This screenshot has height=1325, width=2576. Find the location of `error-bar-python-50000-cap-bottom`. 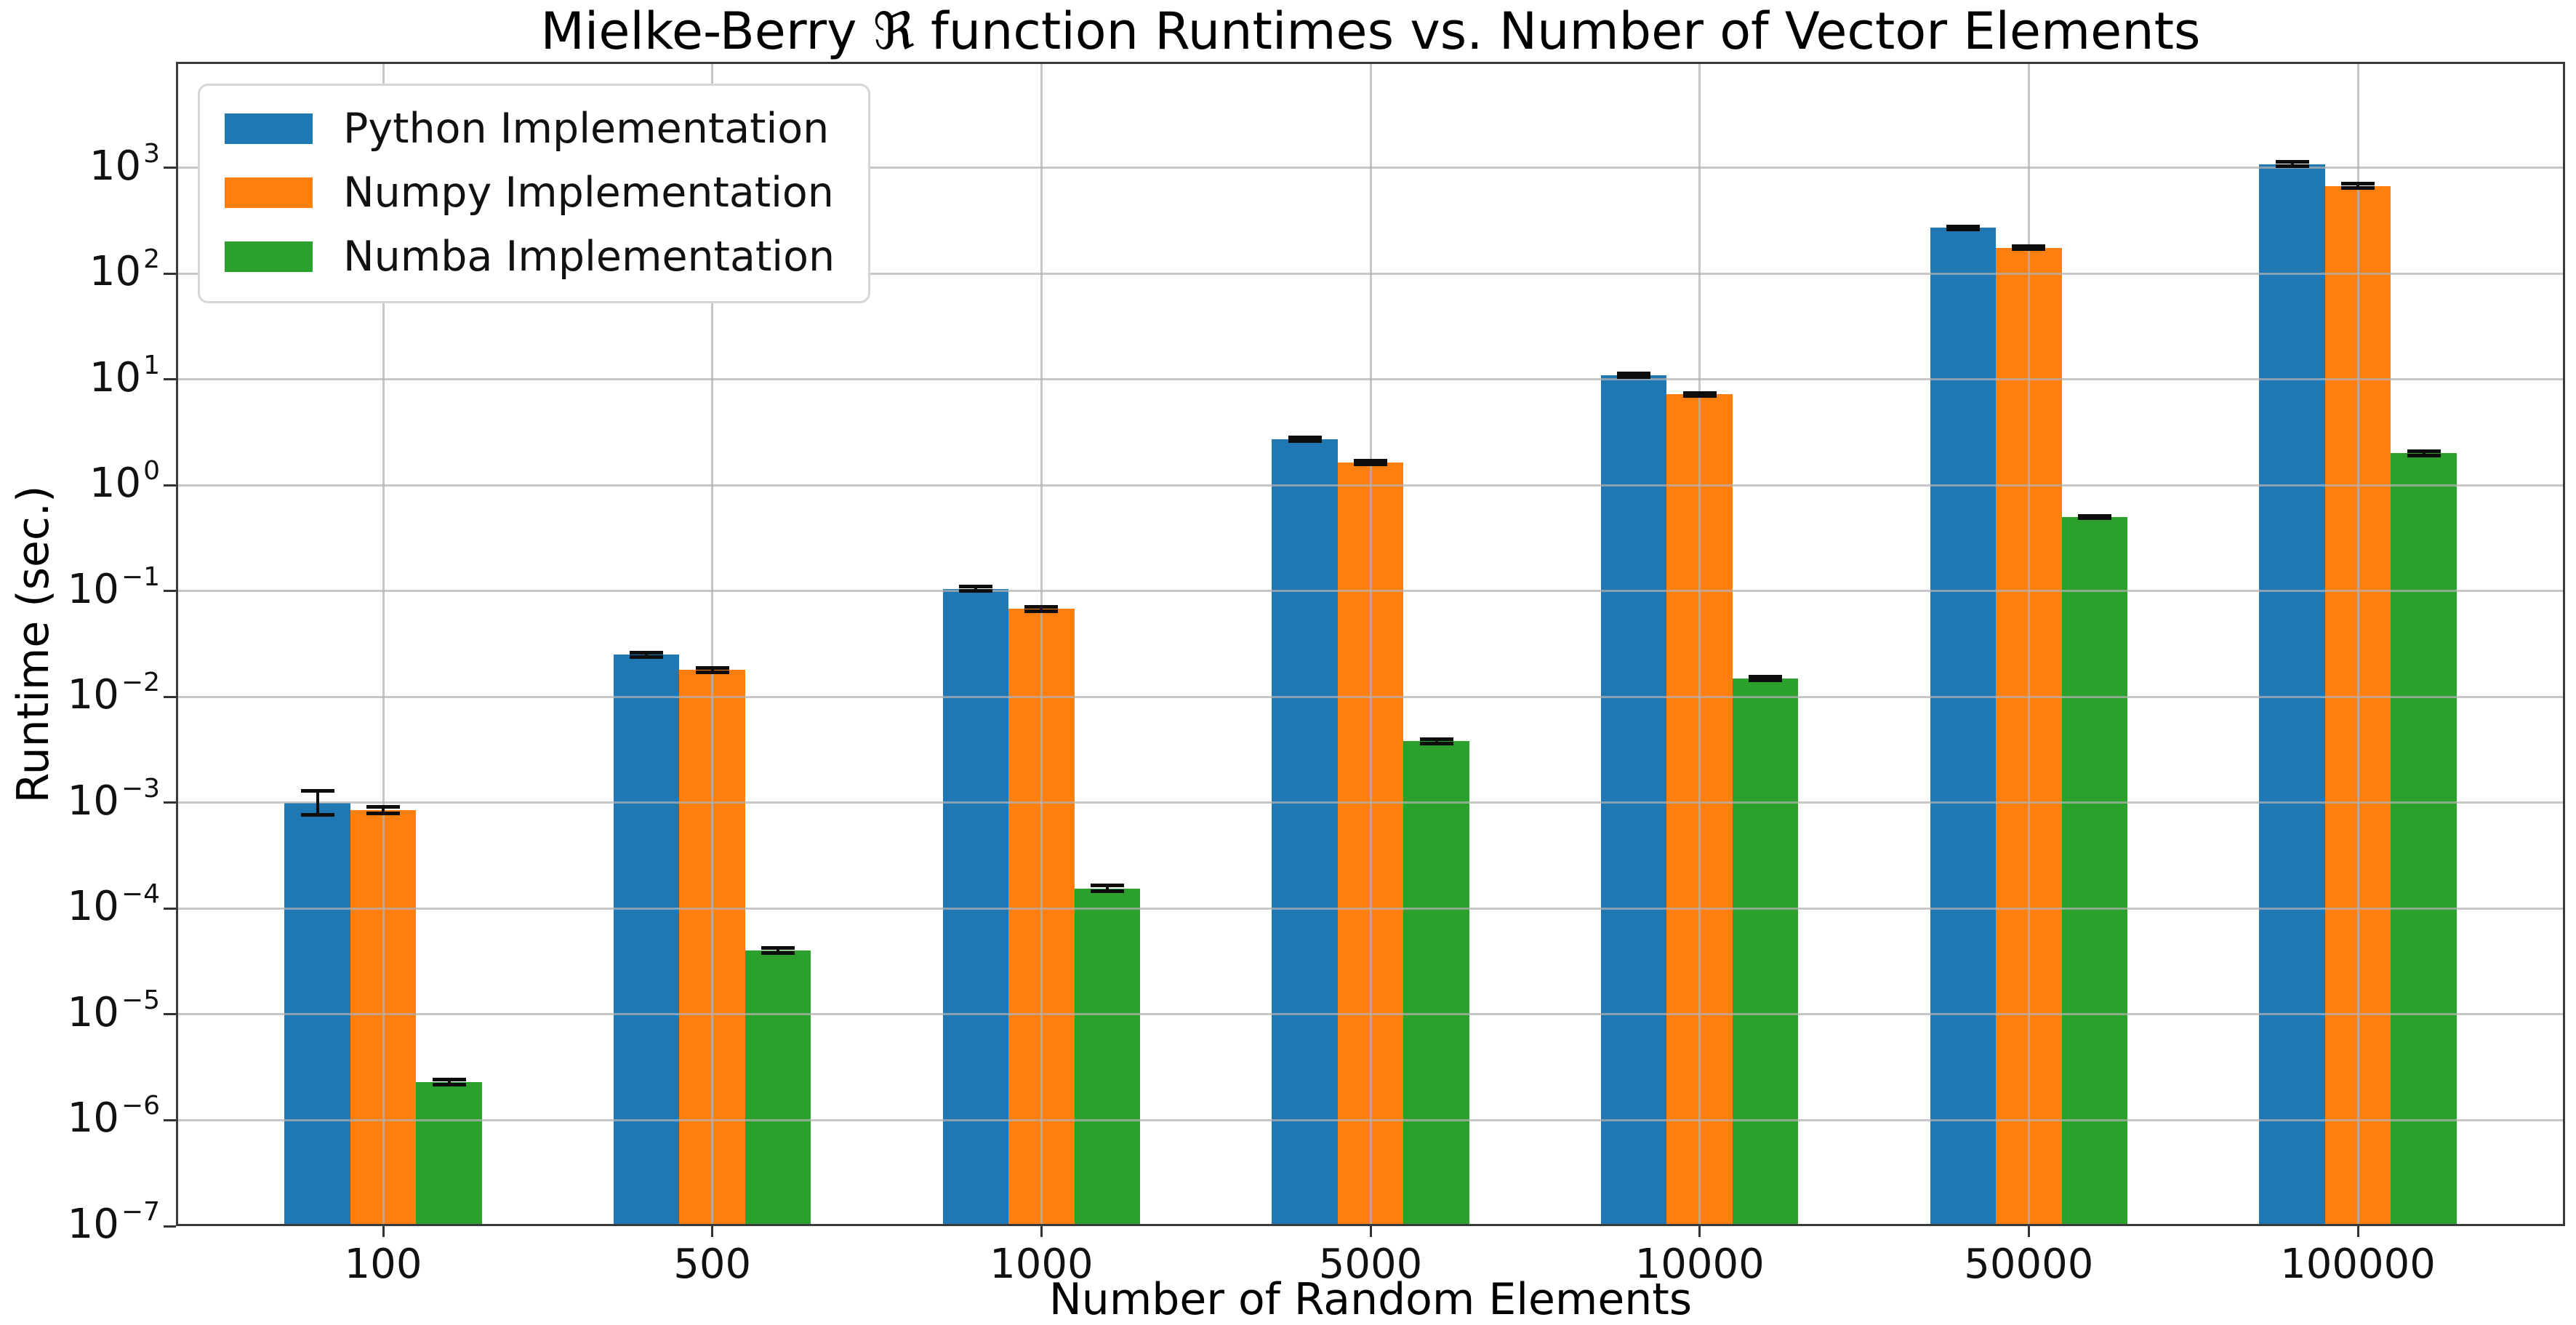

error-bar-python-50000-cap-bottom is located at coordinates (1963, 229).